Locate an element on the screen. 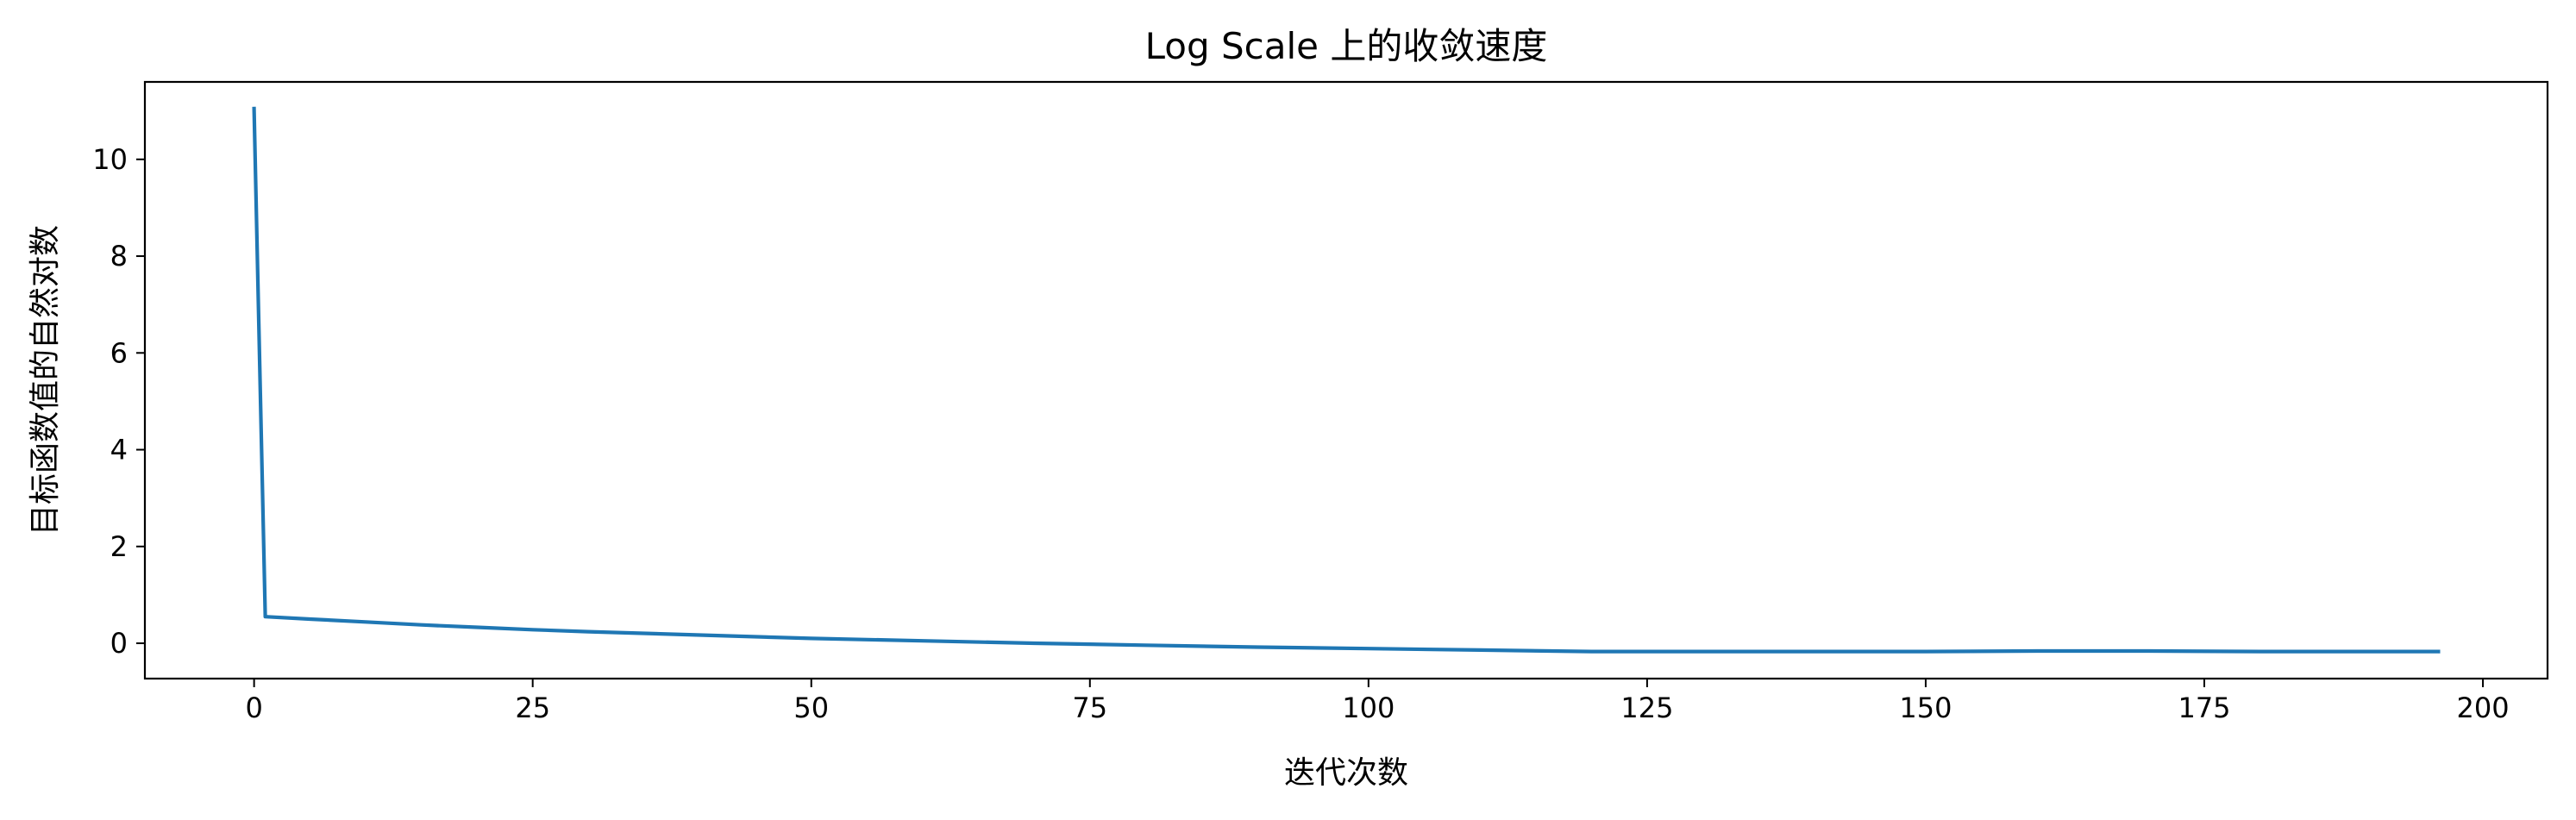  y-tick-label: 6 is located at coordinates (119, 352).